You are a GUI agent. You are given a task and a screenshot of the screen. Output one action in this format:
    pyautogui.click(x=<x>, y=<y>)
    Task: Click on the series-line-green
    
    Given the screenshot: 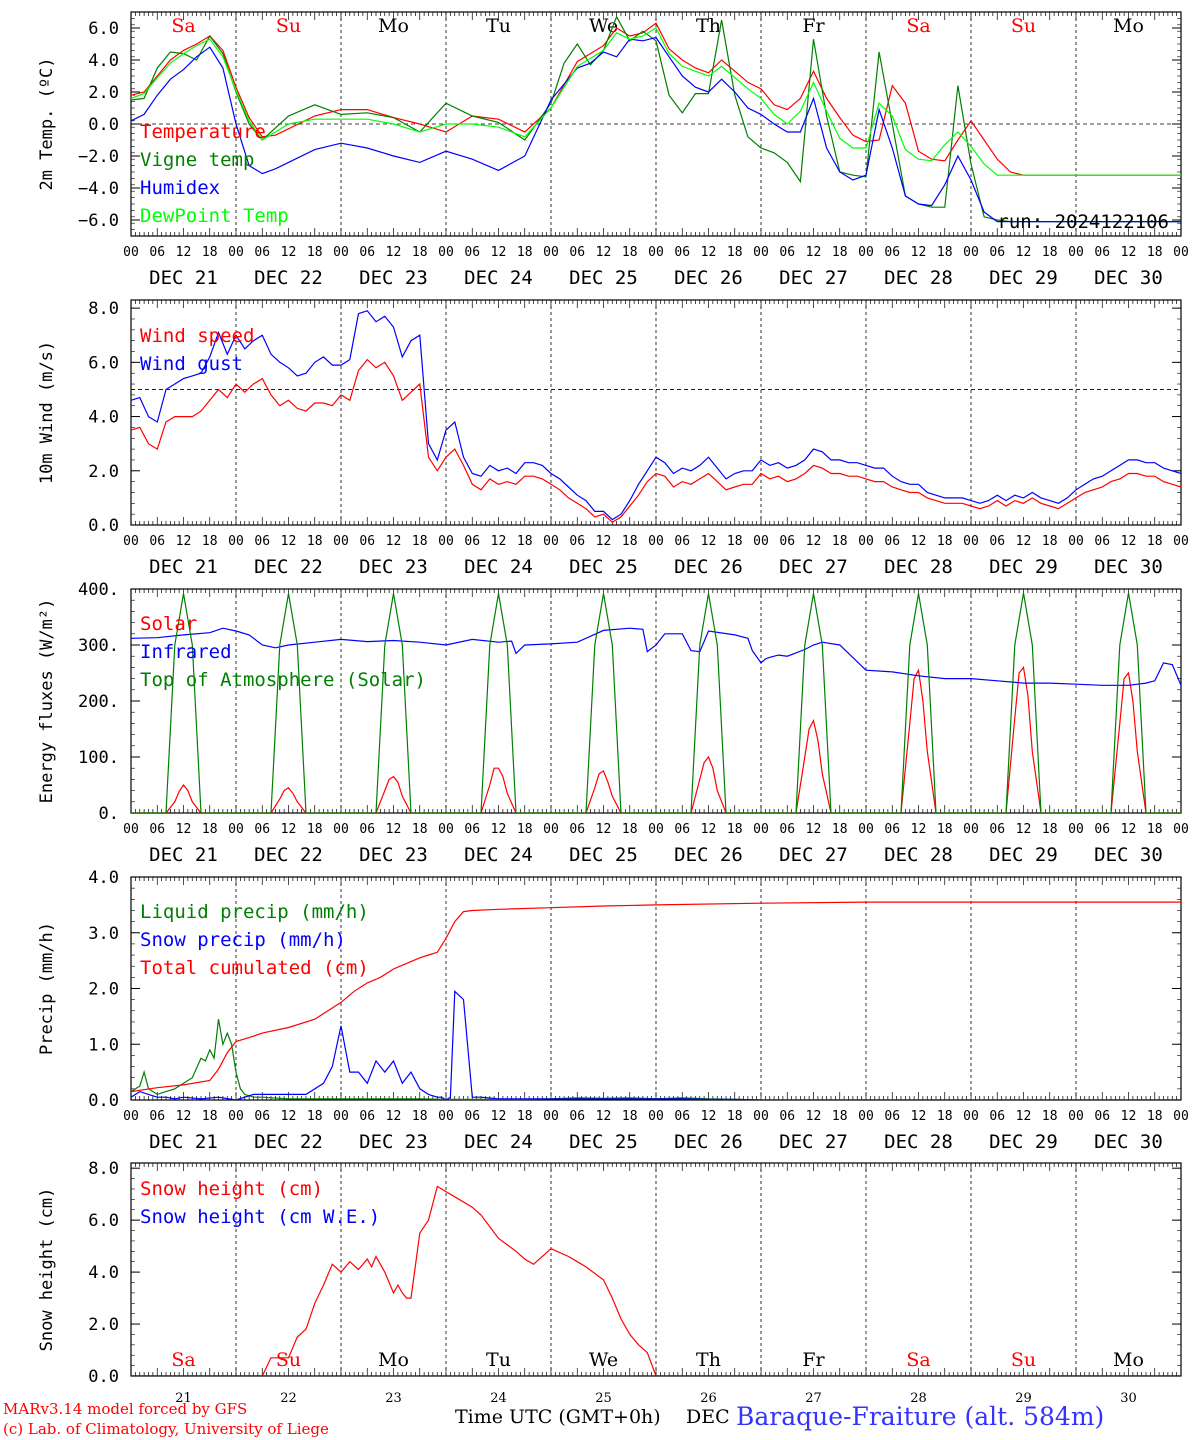 What is the action you would take?
    pyautogui.click(x=656, y=119)
    